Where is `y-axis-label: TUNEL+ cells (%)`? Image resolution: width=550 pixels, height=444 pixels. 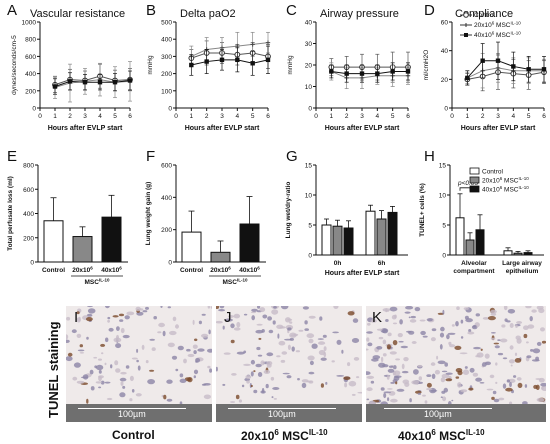 y-axis-label: TUNEL+ cells (%) is located at coordinates (422, 210).